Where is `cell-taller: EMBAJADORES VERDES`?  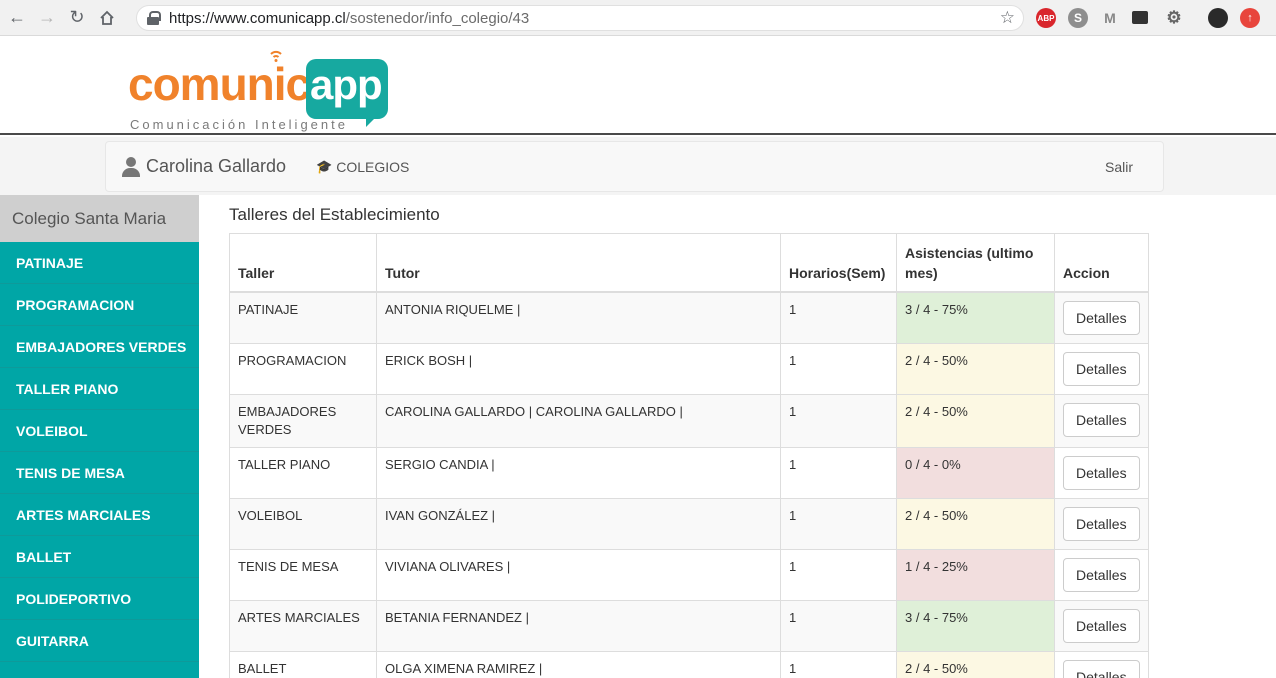
cell-taller: EMBAJADORES VERDES is located at coordinates (303, 420).